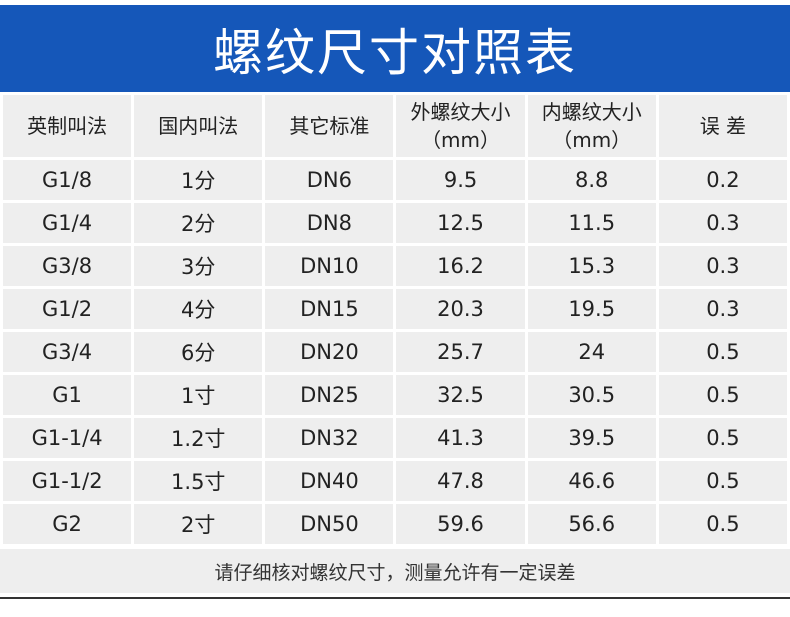 The width and height of the screenshot is (790, 617). I want to click on table-row: G3/8 3分 DN10 16.2 15.3 0.3, so click(395, 266).